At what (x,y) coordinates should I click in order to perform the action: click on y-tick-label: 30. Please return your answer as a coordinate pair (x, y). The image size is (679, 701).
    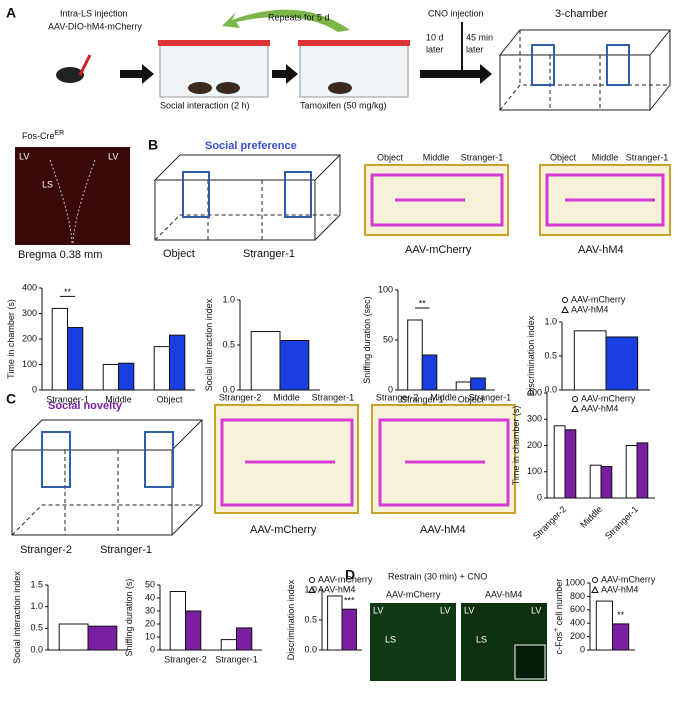
    Looking at the image, I should click on (150, 610).